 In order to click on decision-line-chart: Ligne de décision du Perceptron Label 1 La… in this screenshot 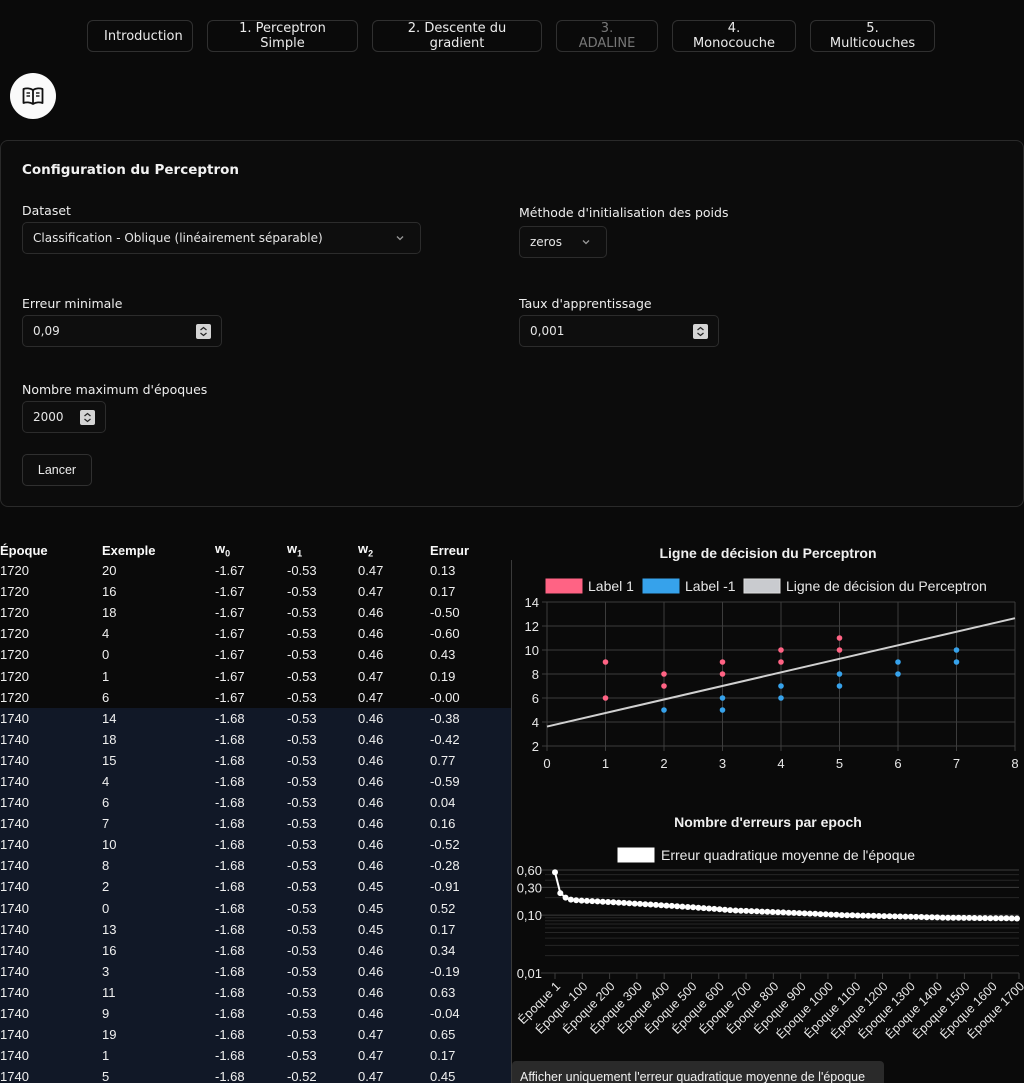, I will do `click(772, 657)`.